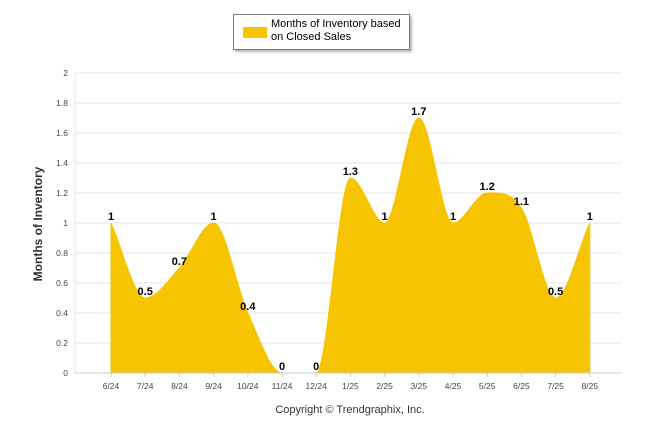  I want to click on data-label: 1.3, so click(350, 172).